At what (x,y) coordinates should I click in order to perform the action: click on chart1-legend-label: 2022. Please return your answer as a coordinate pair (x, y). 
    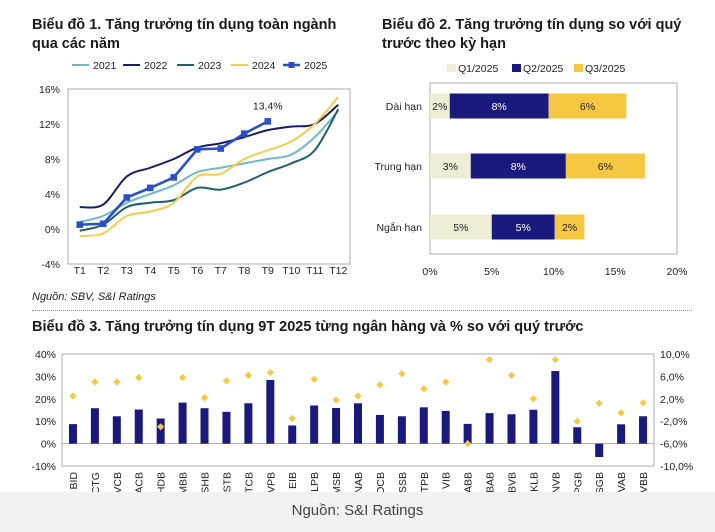
    Looking at the image, I should click on (156, 66).